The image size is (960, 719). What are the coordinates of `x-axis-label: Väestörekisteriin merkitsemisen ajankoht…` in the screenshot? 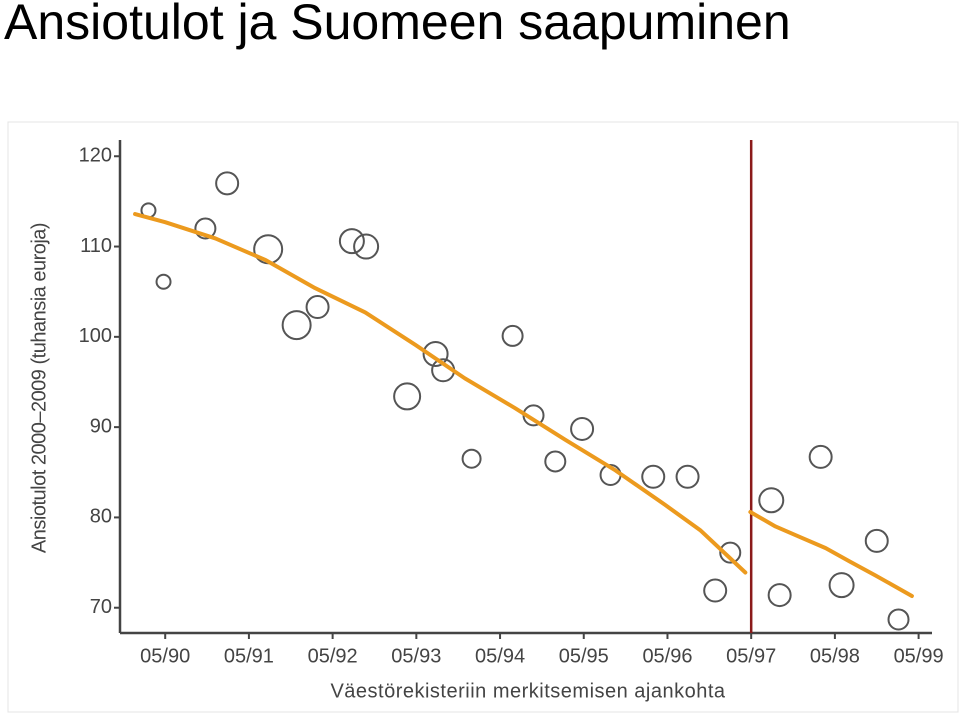 It's located at (527, 691).